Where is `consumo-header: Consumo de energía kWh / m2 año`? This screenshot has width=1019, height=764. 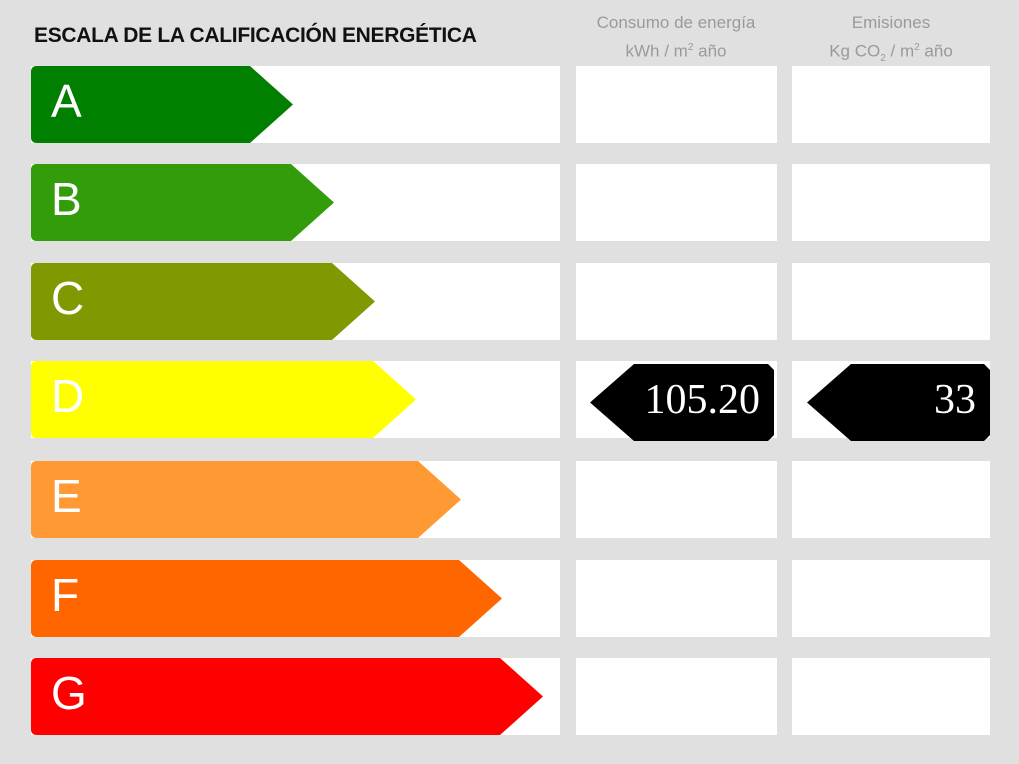
consumo-header: Consumo de energía kWh / m2 año is located at coordinates (676, 37).